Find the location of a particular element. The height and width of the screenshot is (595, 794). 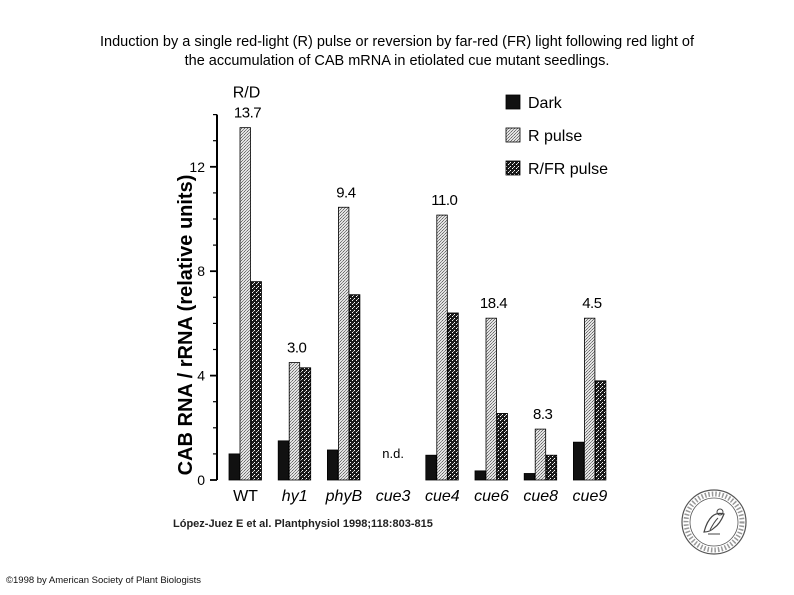

ratio-label: 18.4 is located at coordinates (493, 303).